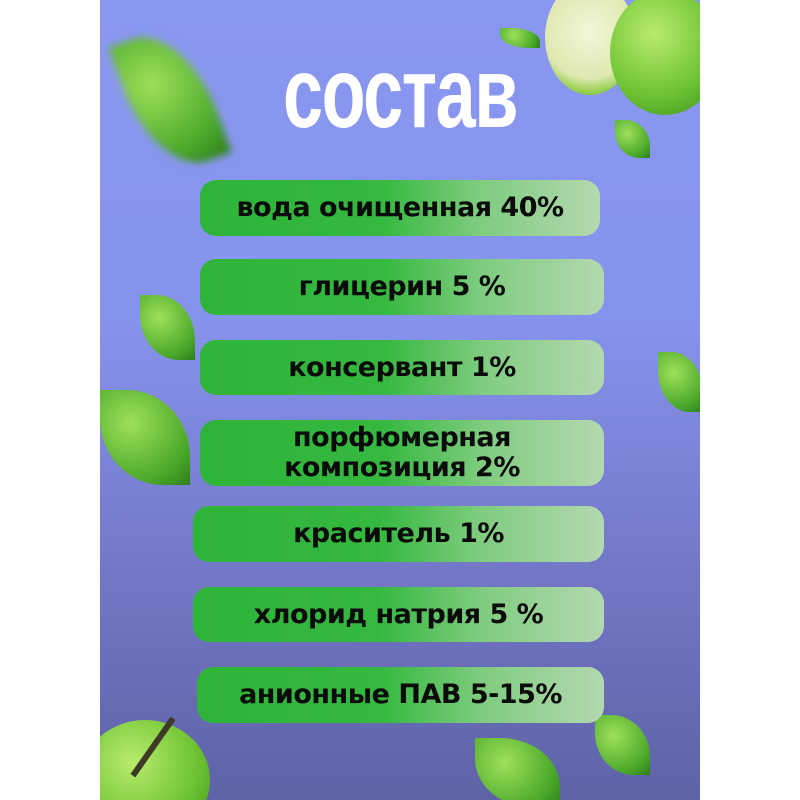 This screenshot has width=800, height=800. What do you see at coordinates (398, 534) in the screenshot?
I see `ingredient-dye: краситель 1%` at bounding box center [398, 534].